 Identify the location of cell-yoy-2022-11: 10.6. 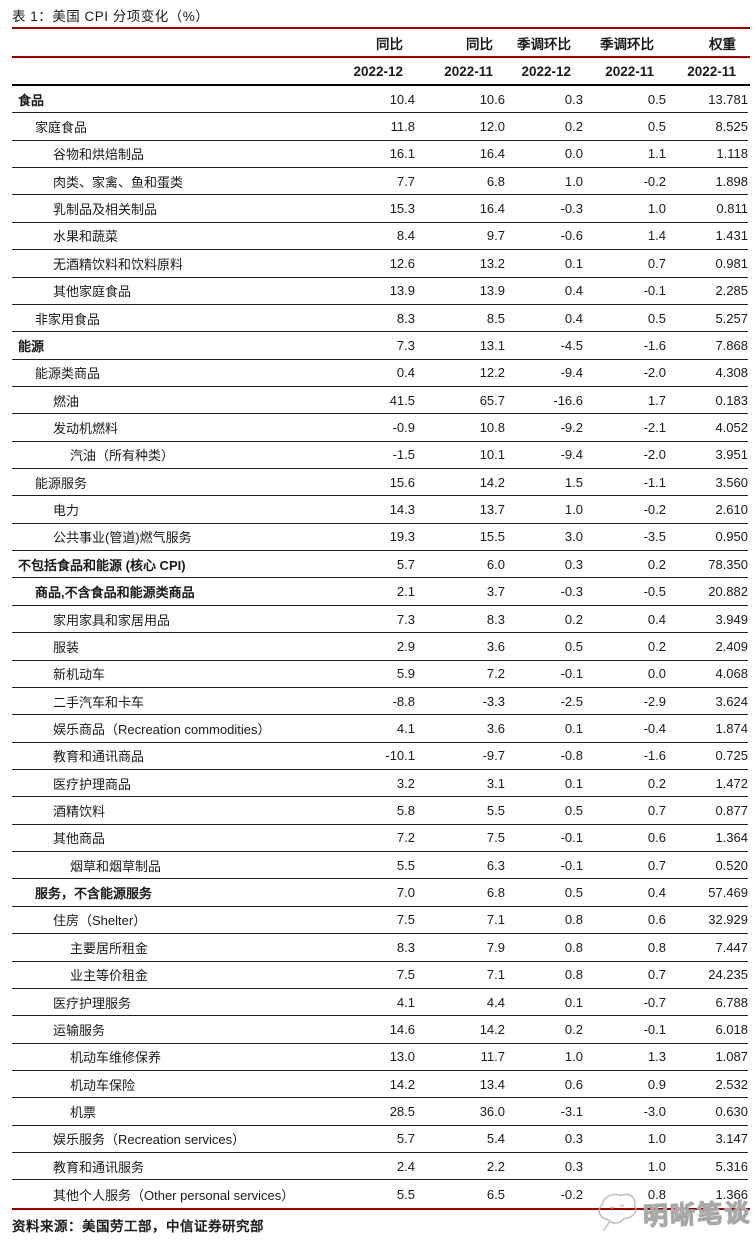
(492, 99).